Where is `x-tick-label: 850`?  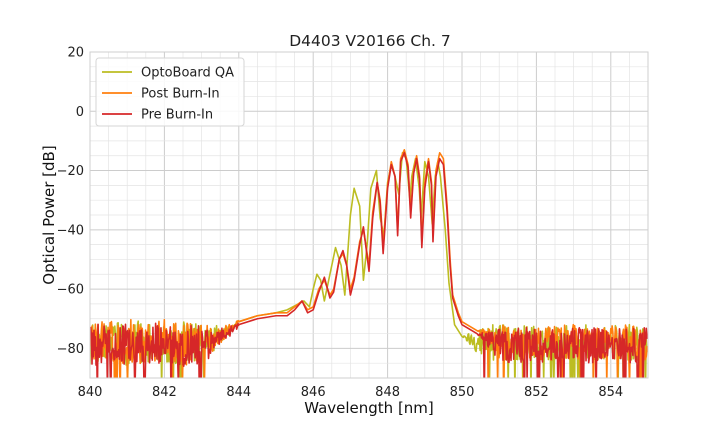
x-tick-label: 850 is located at coordinates (462, 392).